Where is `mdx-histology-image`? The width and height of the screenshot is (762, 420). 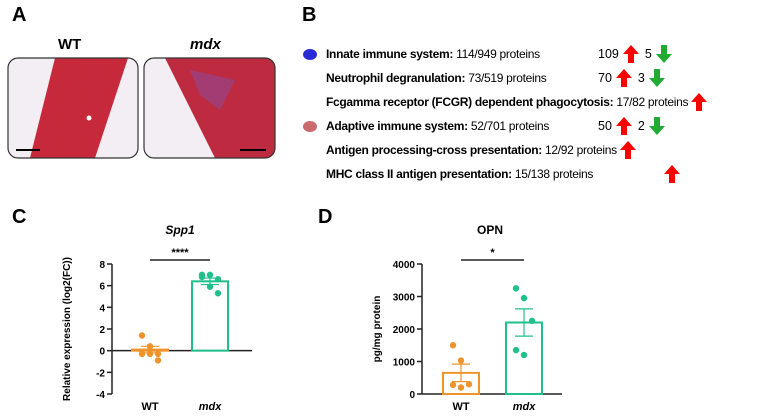
mdx-histology-image is located at coordinates (209, 108).